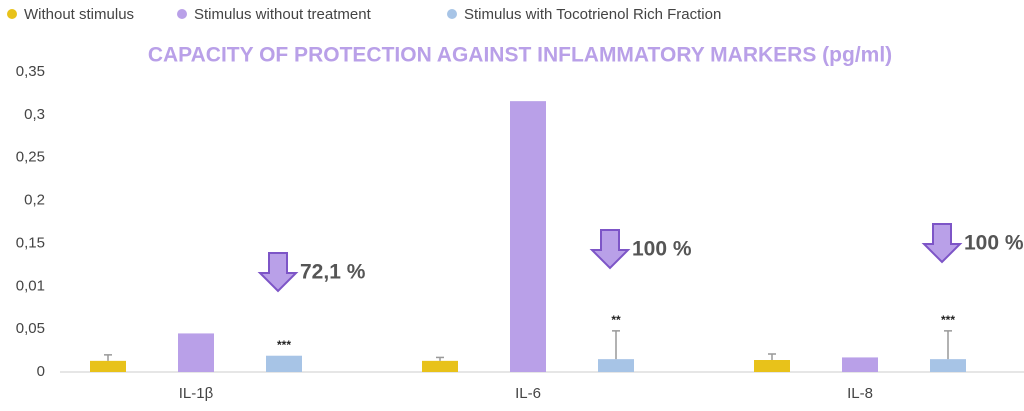 This screenshot has width=1024, height=411. I want to click on y-tick-label: 0,3, so click(34, 114).